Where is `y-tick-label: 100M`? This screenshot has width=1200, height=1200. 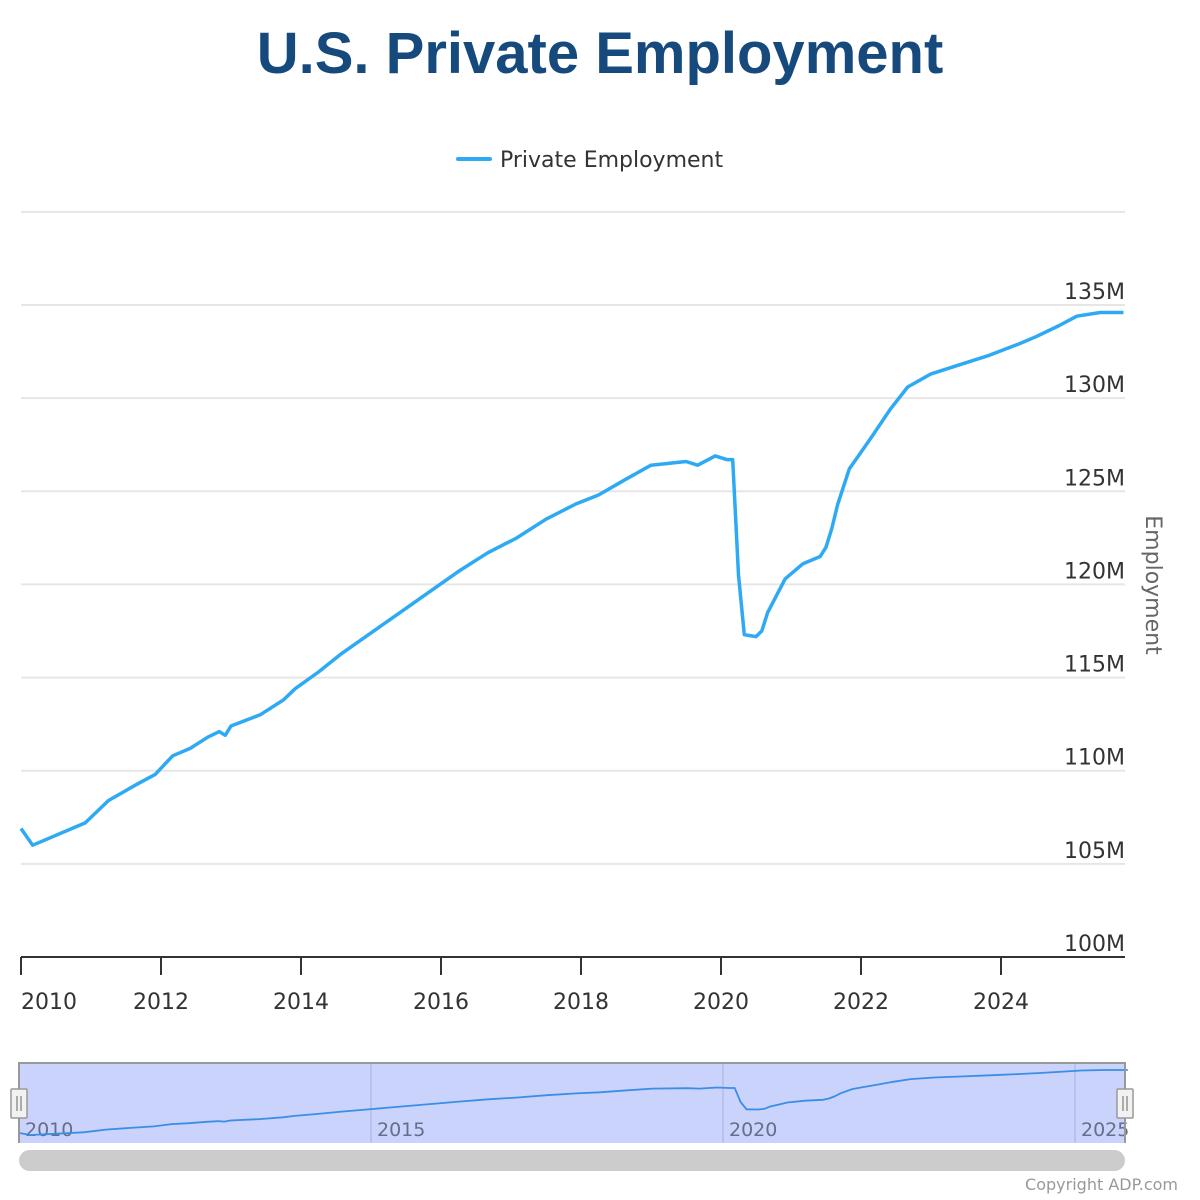
y-tick-label: 100M is located at coordinates (1094, 944).